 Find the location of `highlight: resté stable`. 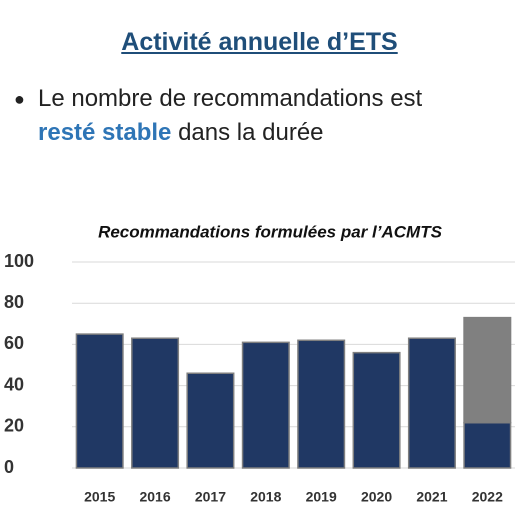

highlight: resté stable is located at coordinates (105, 132).